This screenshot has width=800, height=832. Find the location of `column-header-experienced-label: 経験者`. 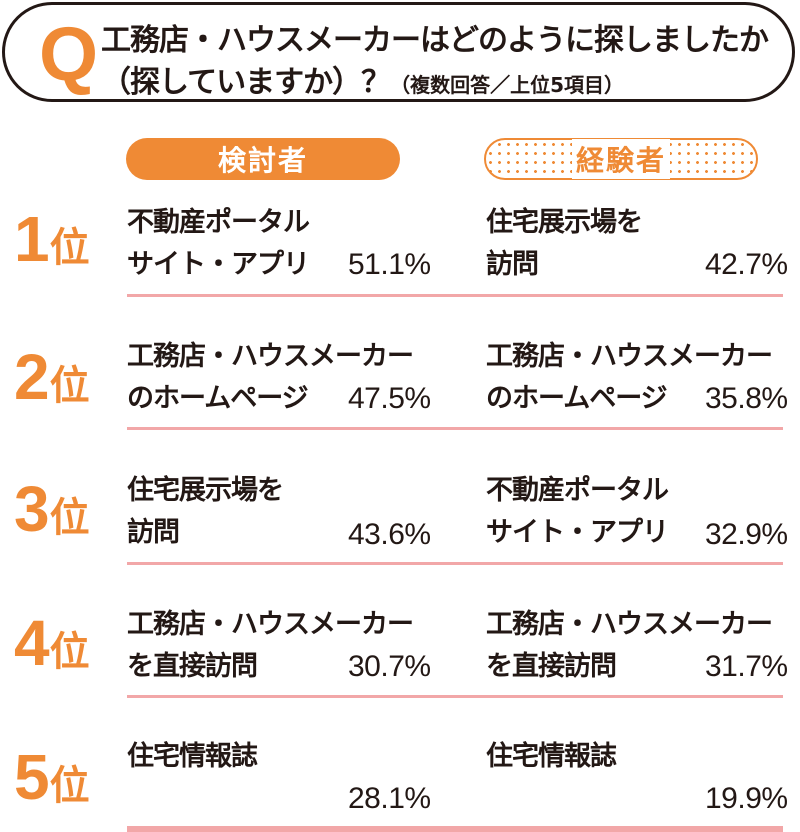

column-header-experienced-label: 経験者 is located at coordinates (620, 159).